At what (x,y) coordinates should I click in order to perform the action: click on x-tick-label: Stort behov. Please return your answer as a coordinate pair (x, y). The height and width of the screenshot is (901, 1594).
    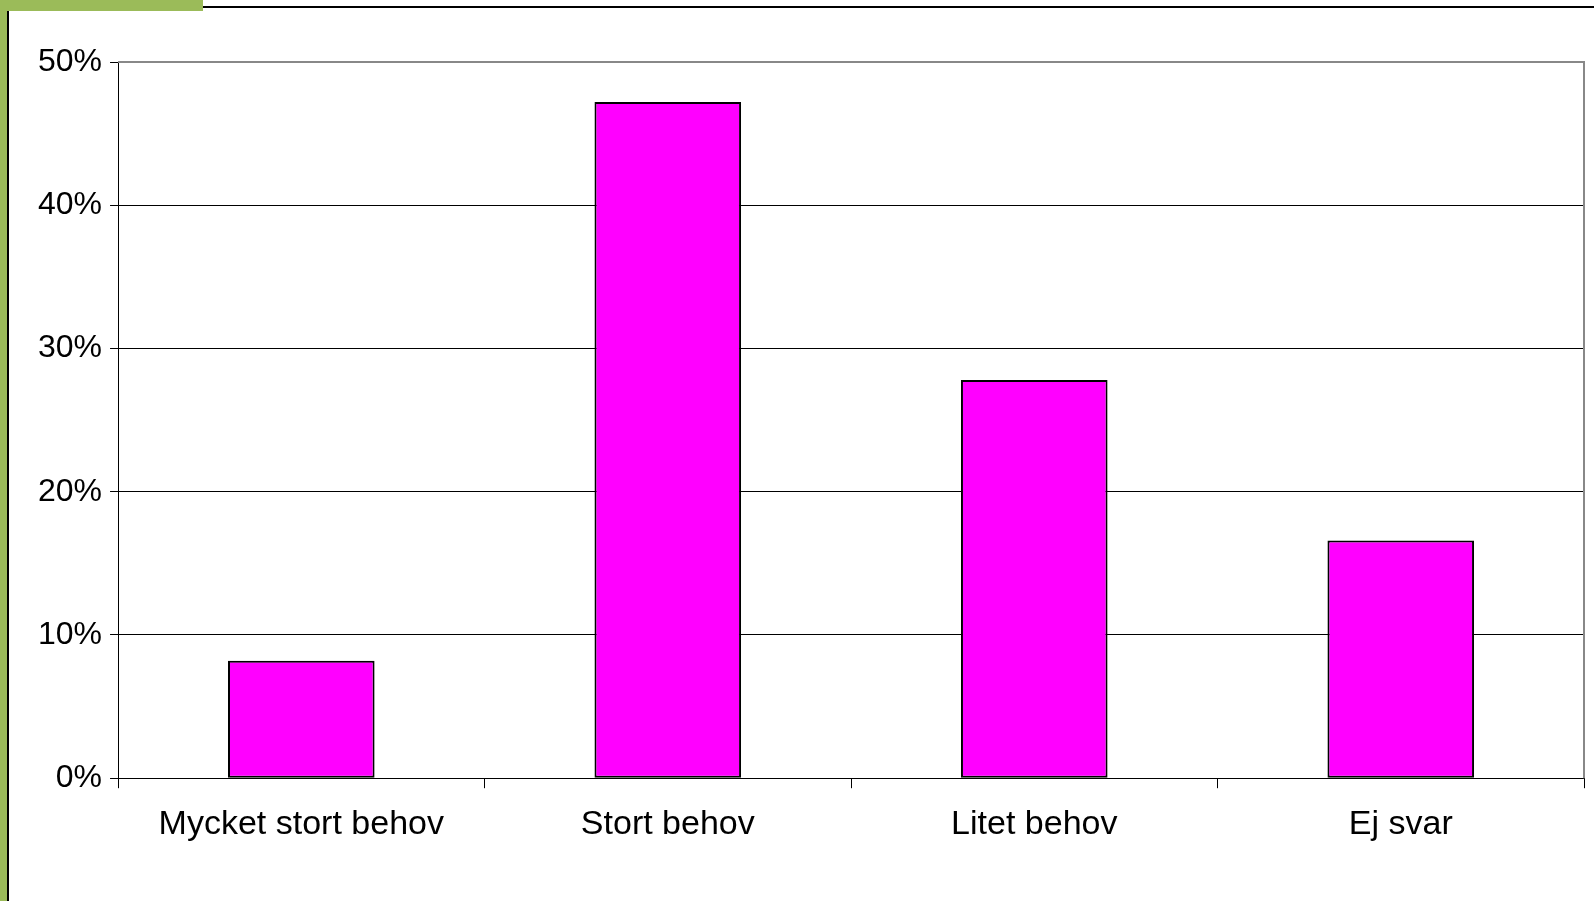
    Looking at the image, I should click on (667, 821).